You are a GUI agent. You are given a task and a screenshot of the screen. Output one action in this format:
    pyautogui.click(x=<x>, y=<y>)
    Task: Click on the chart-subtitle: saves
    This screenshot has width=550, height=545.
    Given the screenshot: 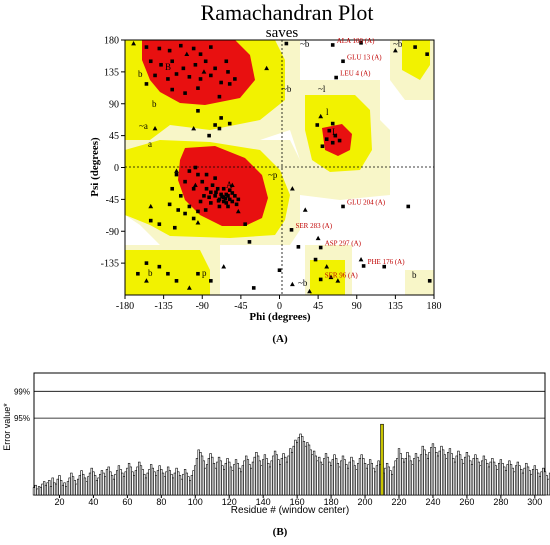 What is the action you would take?
    pyautogui.click(x=282, y=33)
    